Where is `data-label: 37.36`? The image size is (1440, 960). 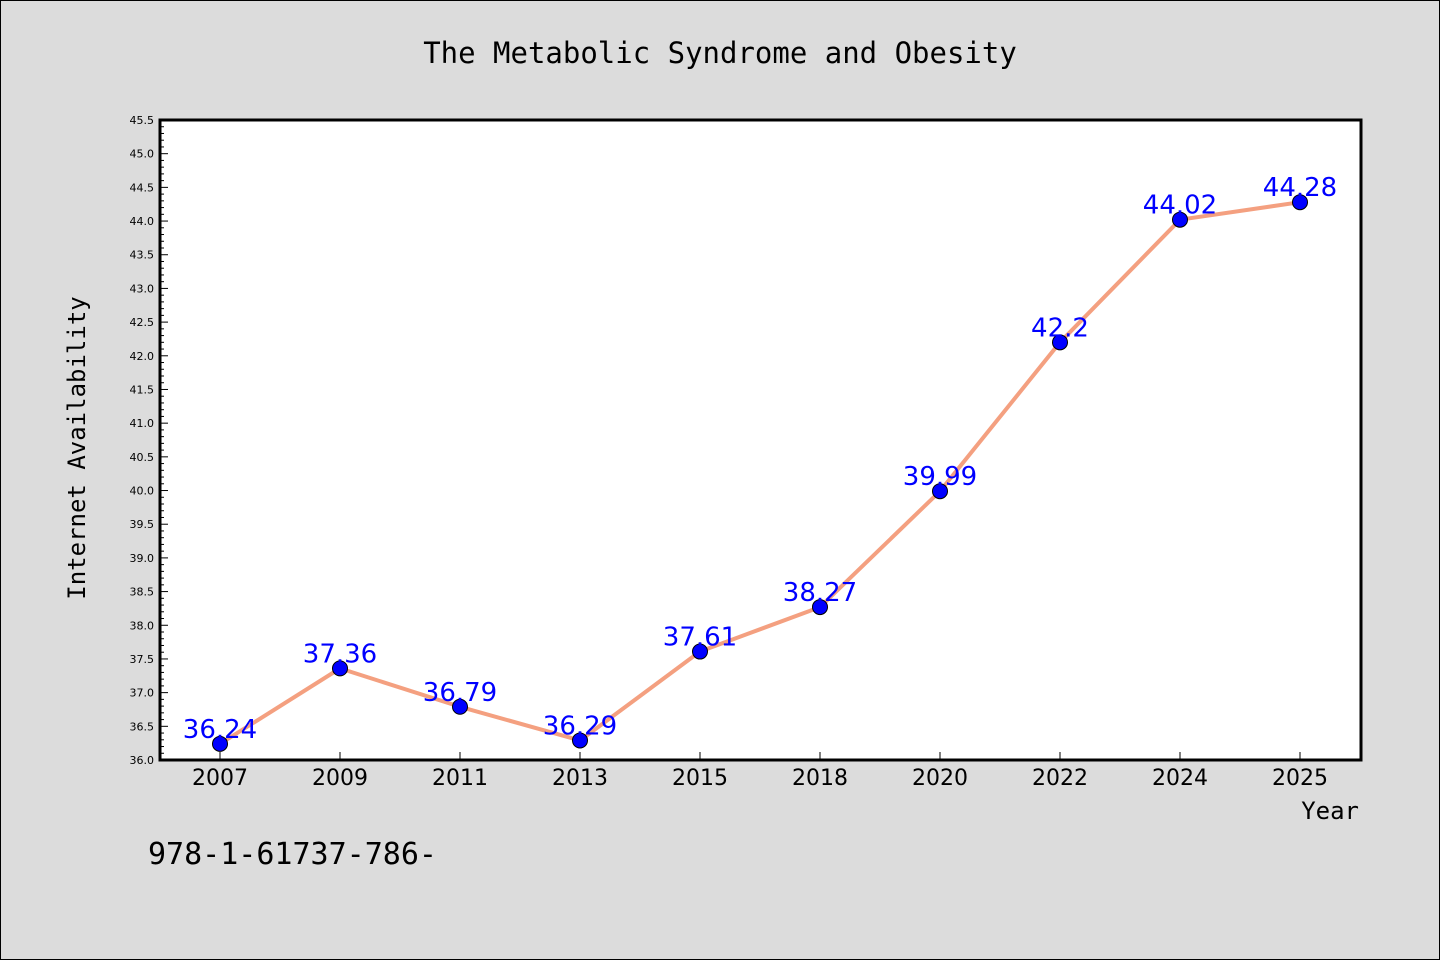 data-label: 37.36 is located at coordinates (340, 654).